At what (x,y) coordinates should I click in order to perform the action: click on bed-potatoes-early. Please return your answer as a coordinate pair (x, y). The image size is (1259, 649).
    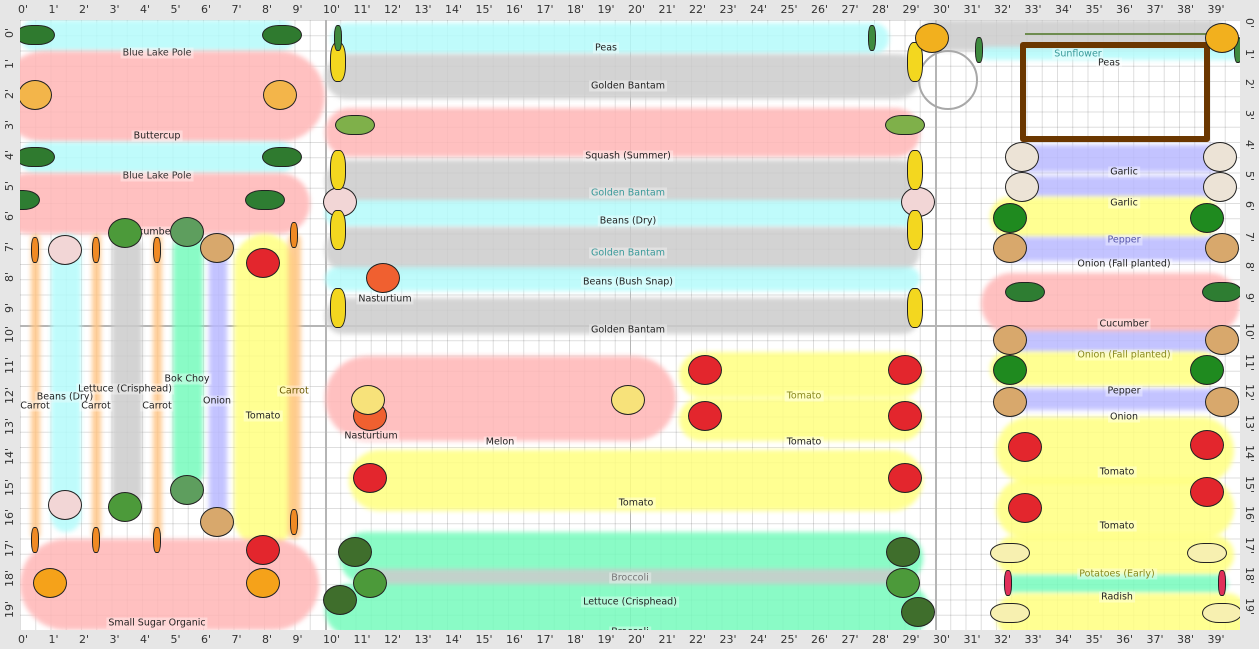
    Looking at the image, I should click on (1118, 611).